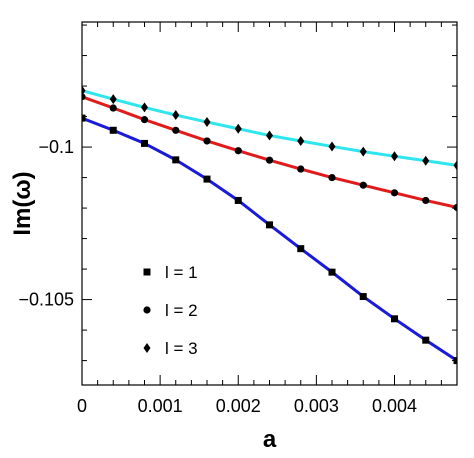 This screenshot has height=458, width=474. I want to click on x-tick-label: 0.004, so click(394, 406).